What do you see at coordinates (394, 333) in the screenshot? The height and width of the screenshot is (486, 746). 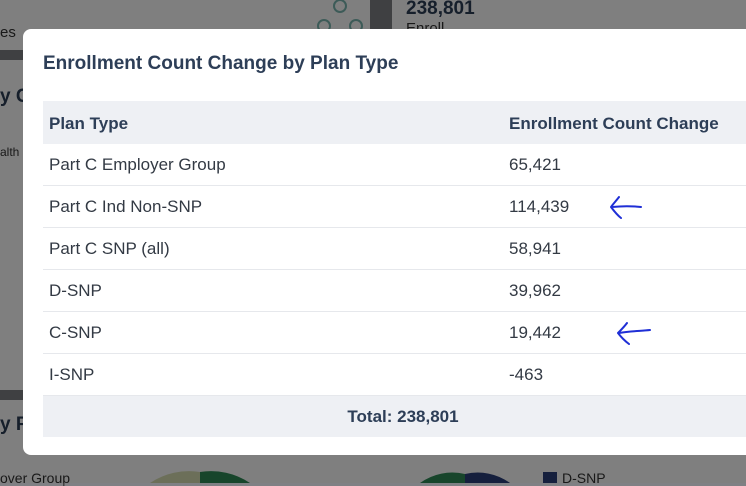 I see `table-row: C-SNP 19,442` at bounding box center [394, 333].